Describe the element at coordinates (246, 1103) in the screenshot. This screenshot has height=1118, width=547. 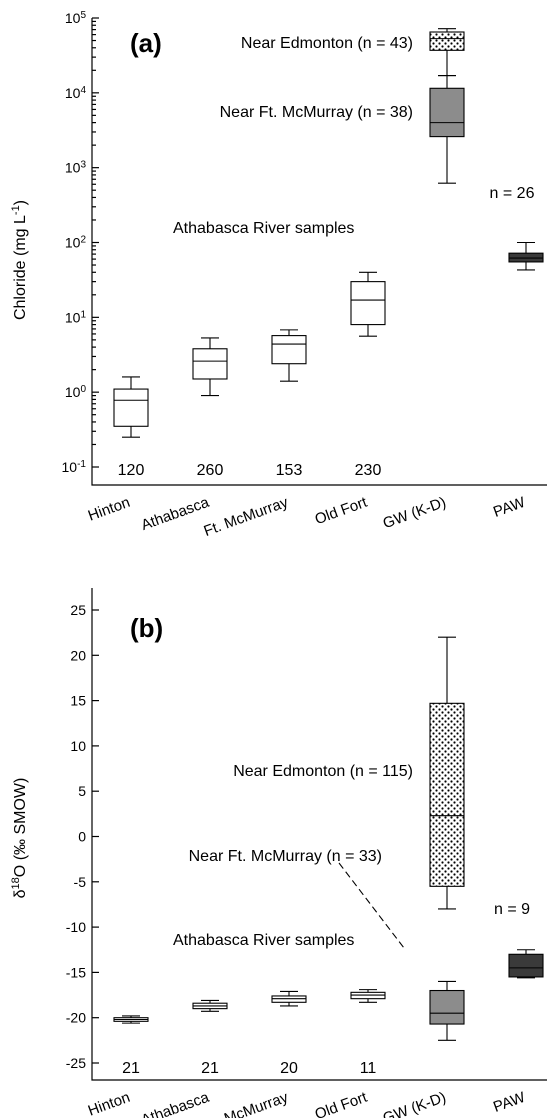
I see `panel-b-category-ft-mcmurray: Ft. McMurray` at that location.